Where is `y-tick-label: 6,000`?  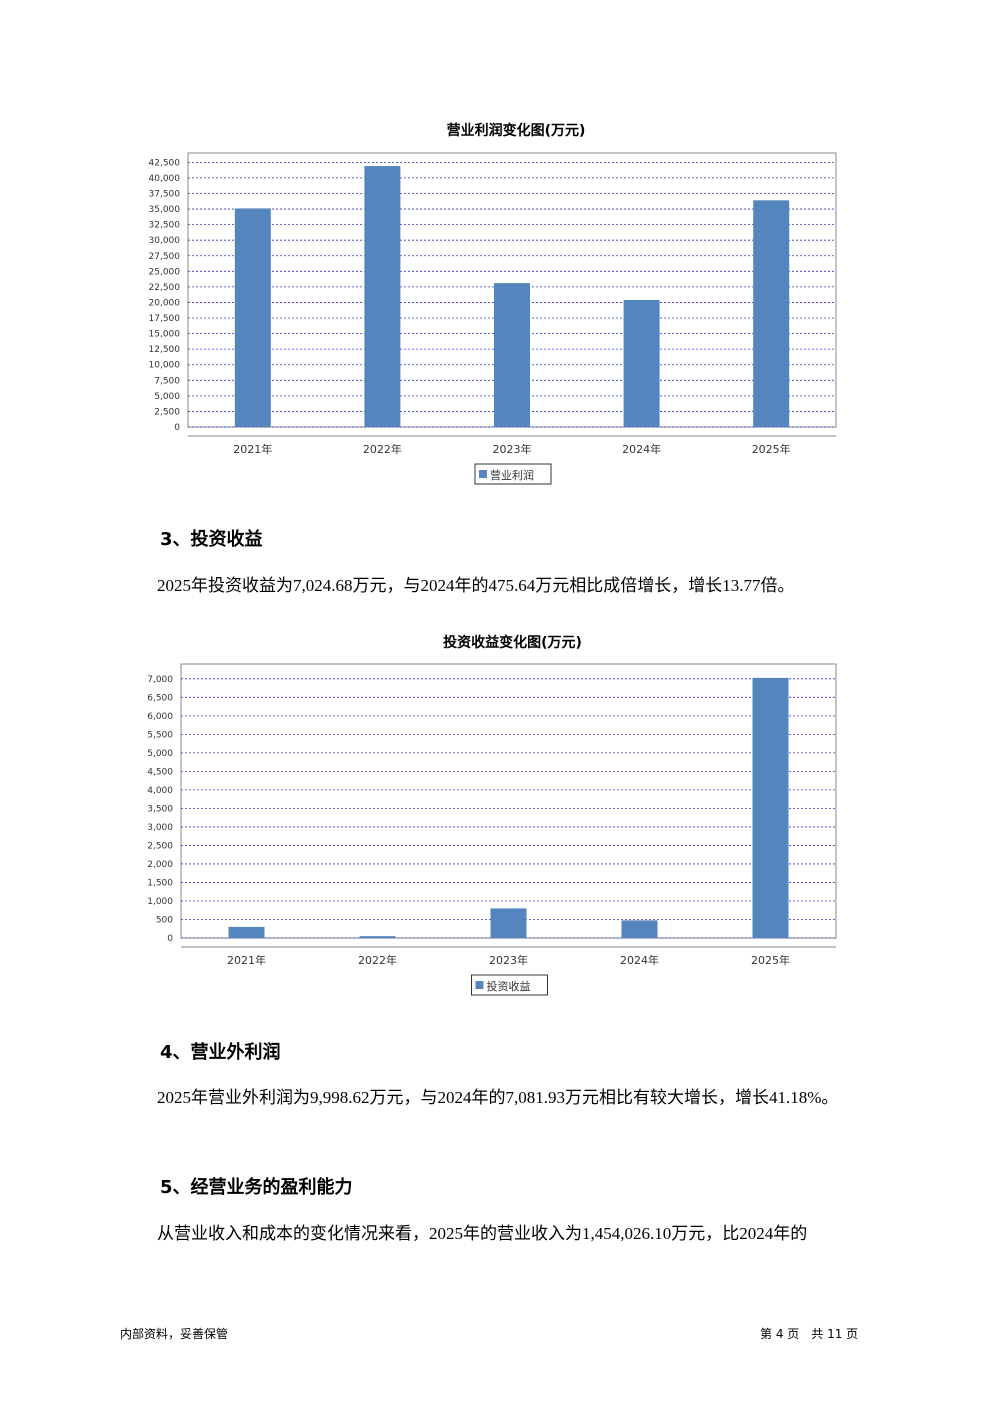 y-tick-label: 6,000 is located at coordinates (160, 717).